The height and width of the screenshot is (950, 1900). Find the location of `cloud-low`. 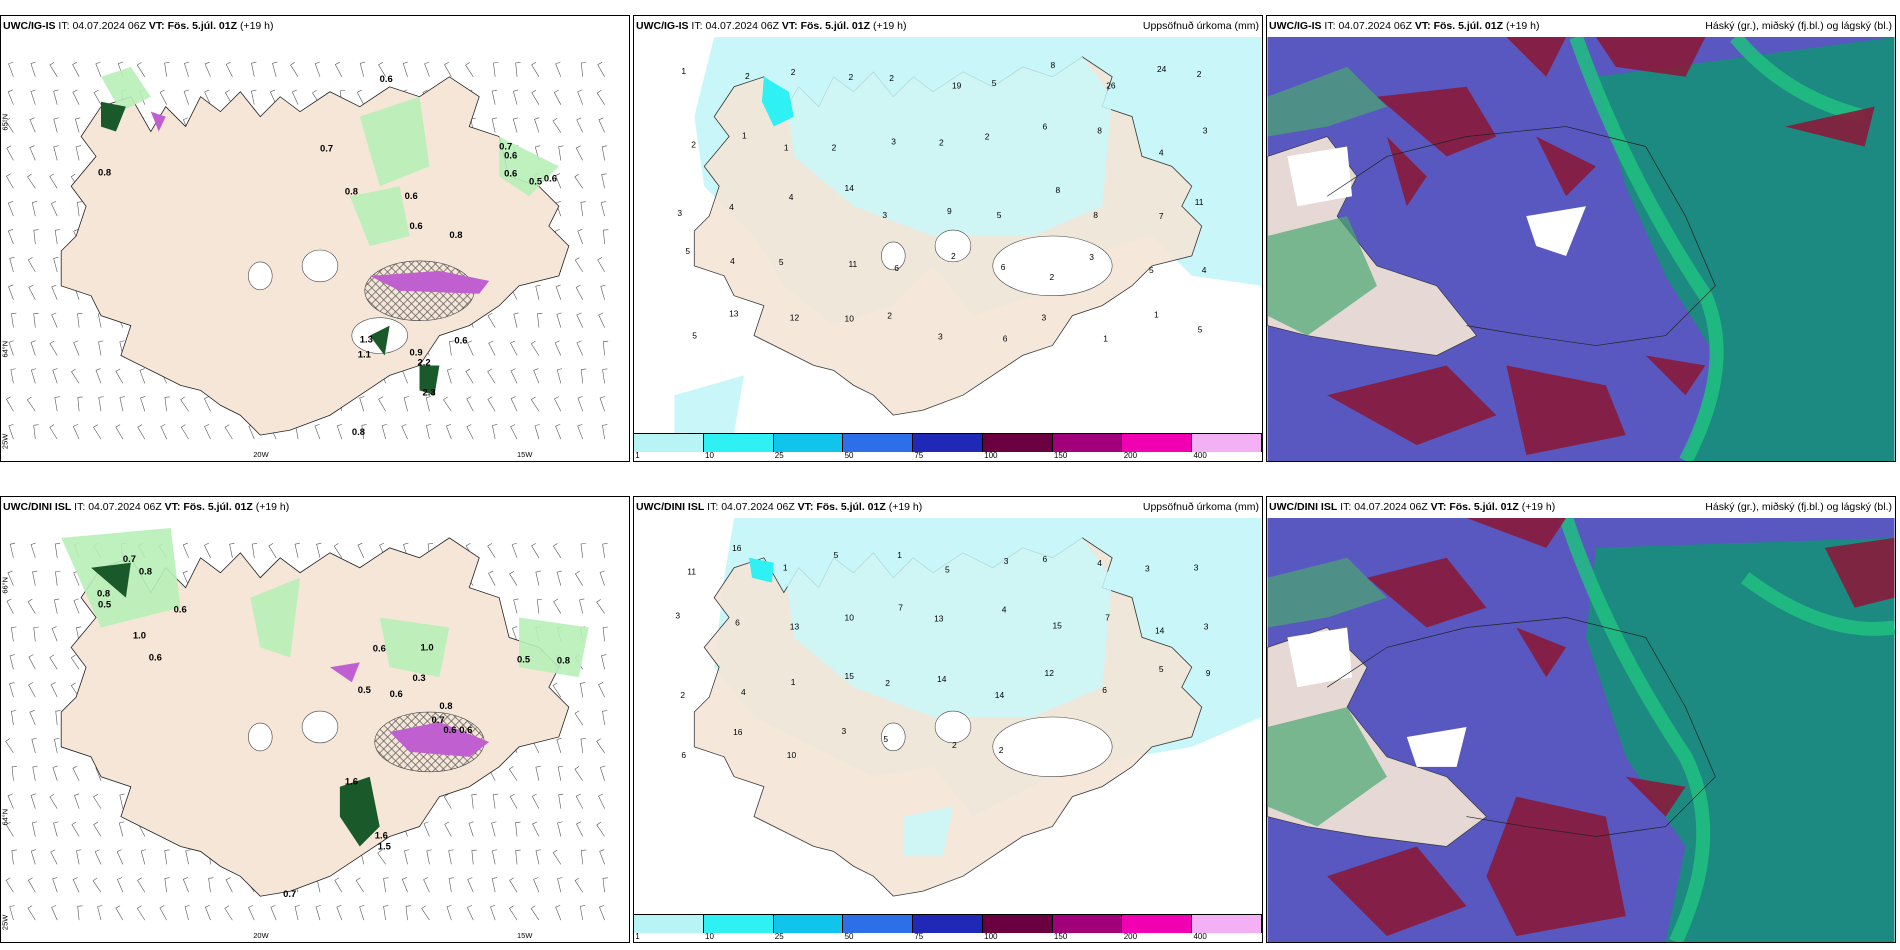

cloud-low is located at coordinates (1601, 246).